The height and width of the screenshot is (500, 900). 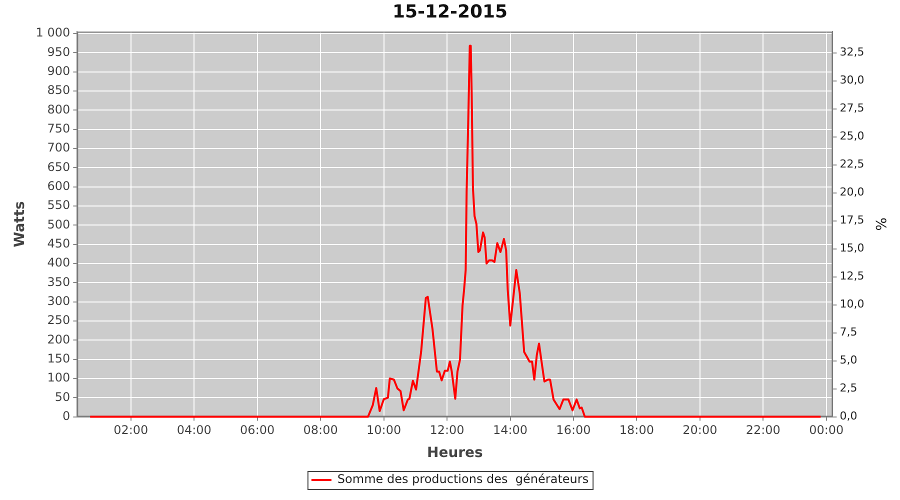 I want to click on y-tick-label: 50, so click(x=62, y=397).